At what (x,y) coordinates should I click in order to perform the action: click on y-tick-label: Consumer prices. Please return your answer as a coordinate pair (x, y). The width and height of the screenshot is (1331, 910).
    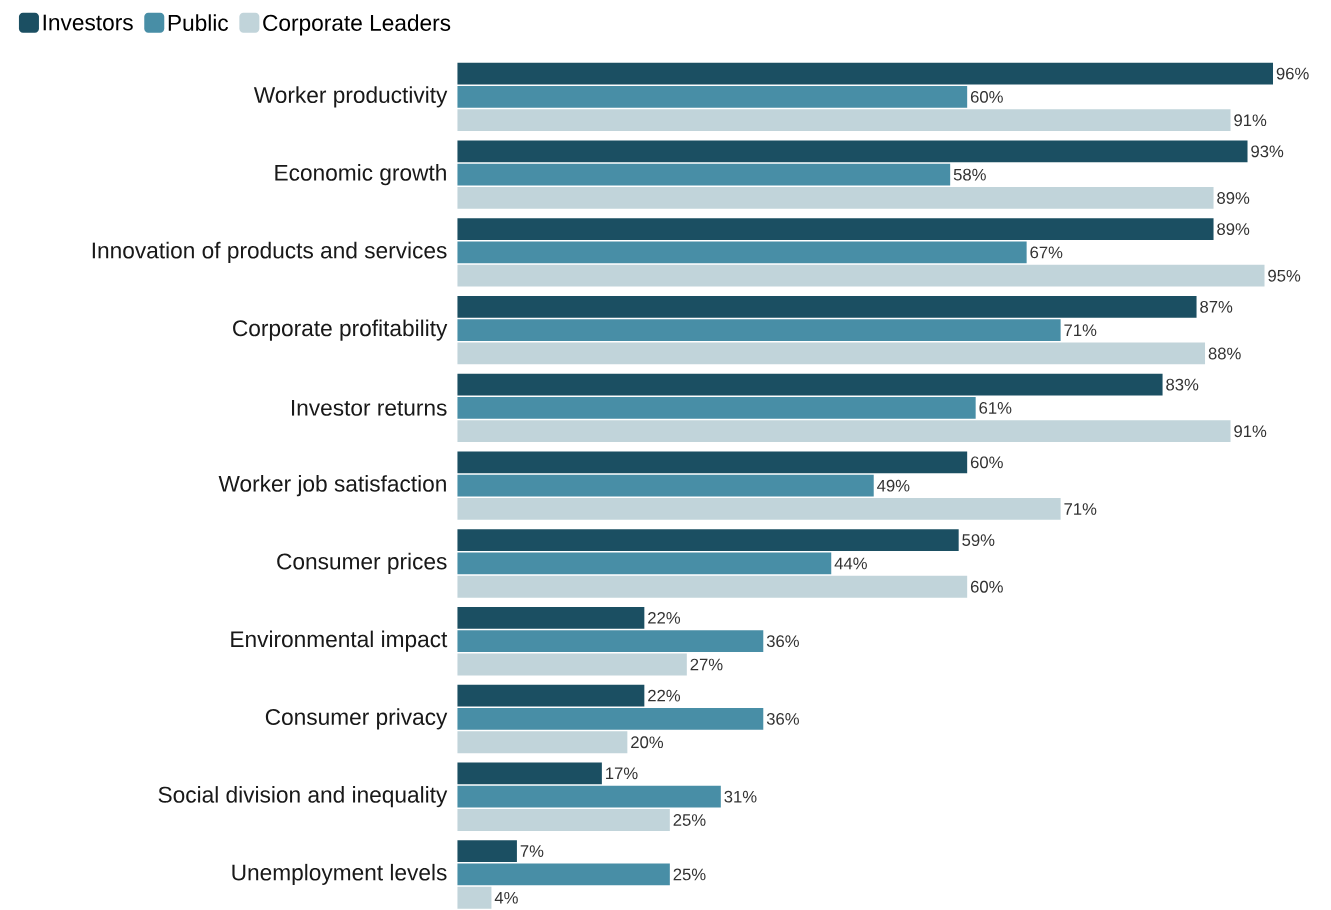
    Looking at the image, I should click on (362, 564).